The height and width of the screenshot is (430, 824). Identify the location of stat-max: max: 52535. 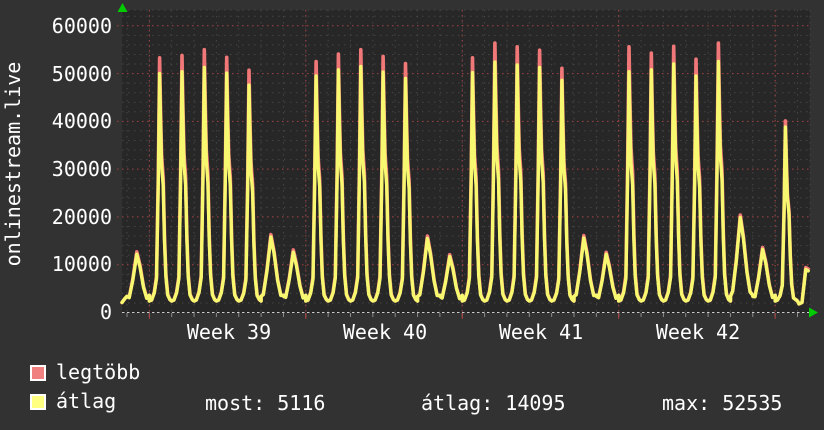
(722, 403).